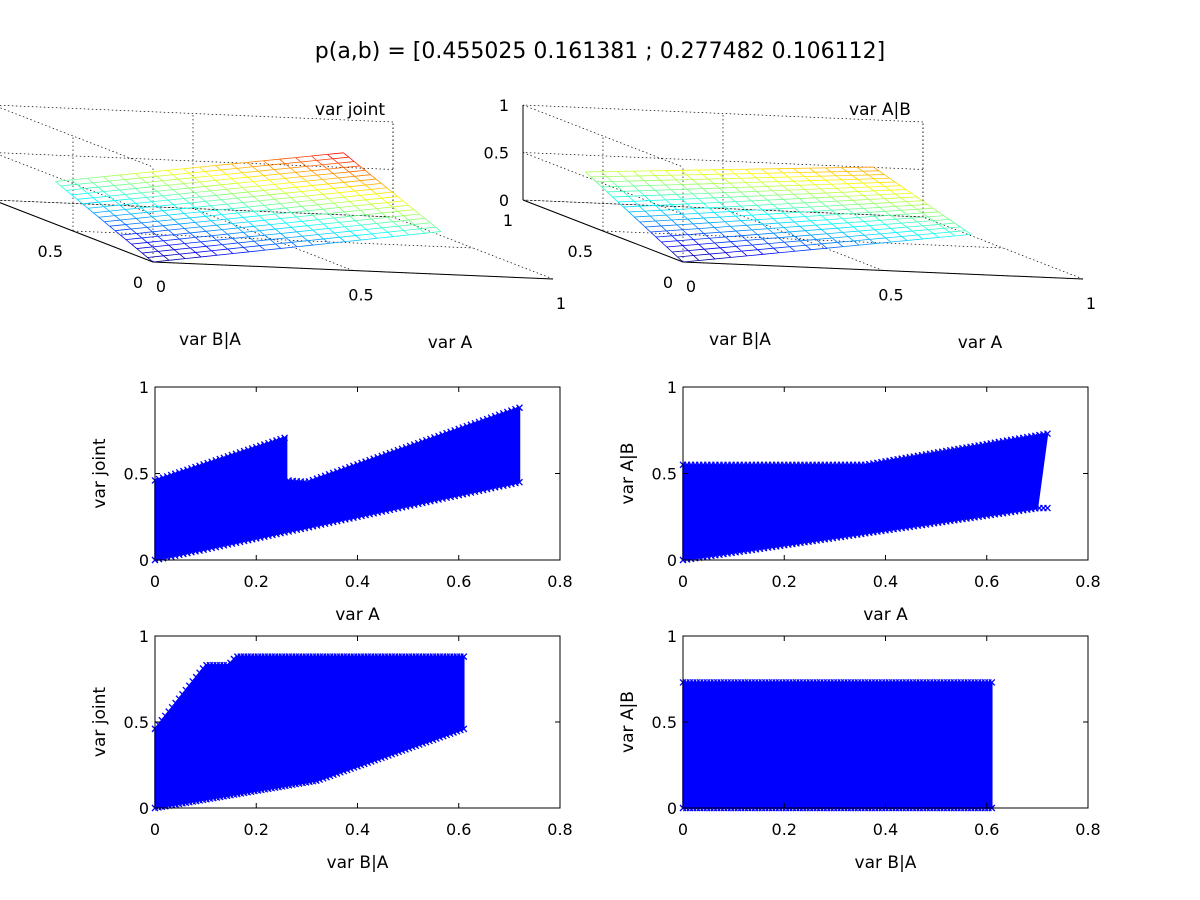 This screenshot has height=900, width=1200. I want to click on y-axis-label: var B|A, so click(210, 340).